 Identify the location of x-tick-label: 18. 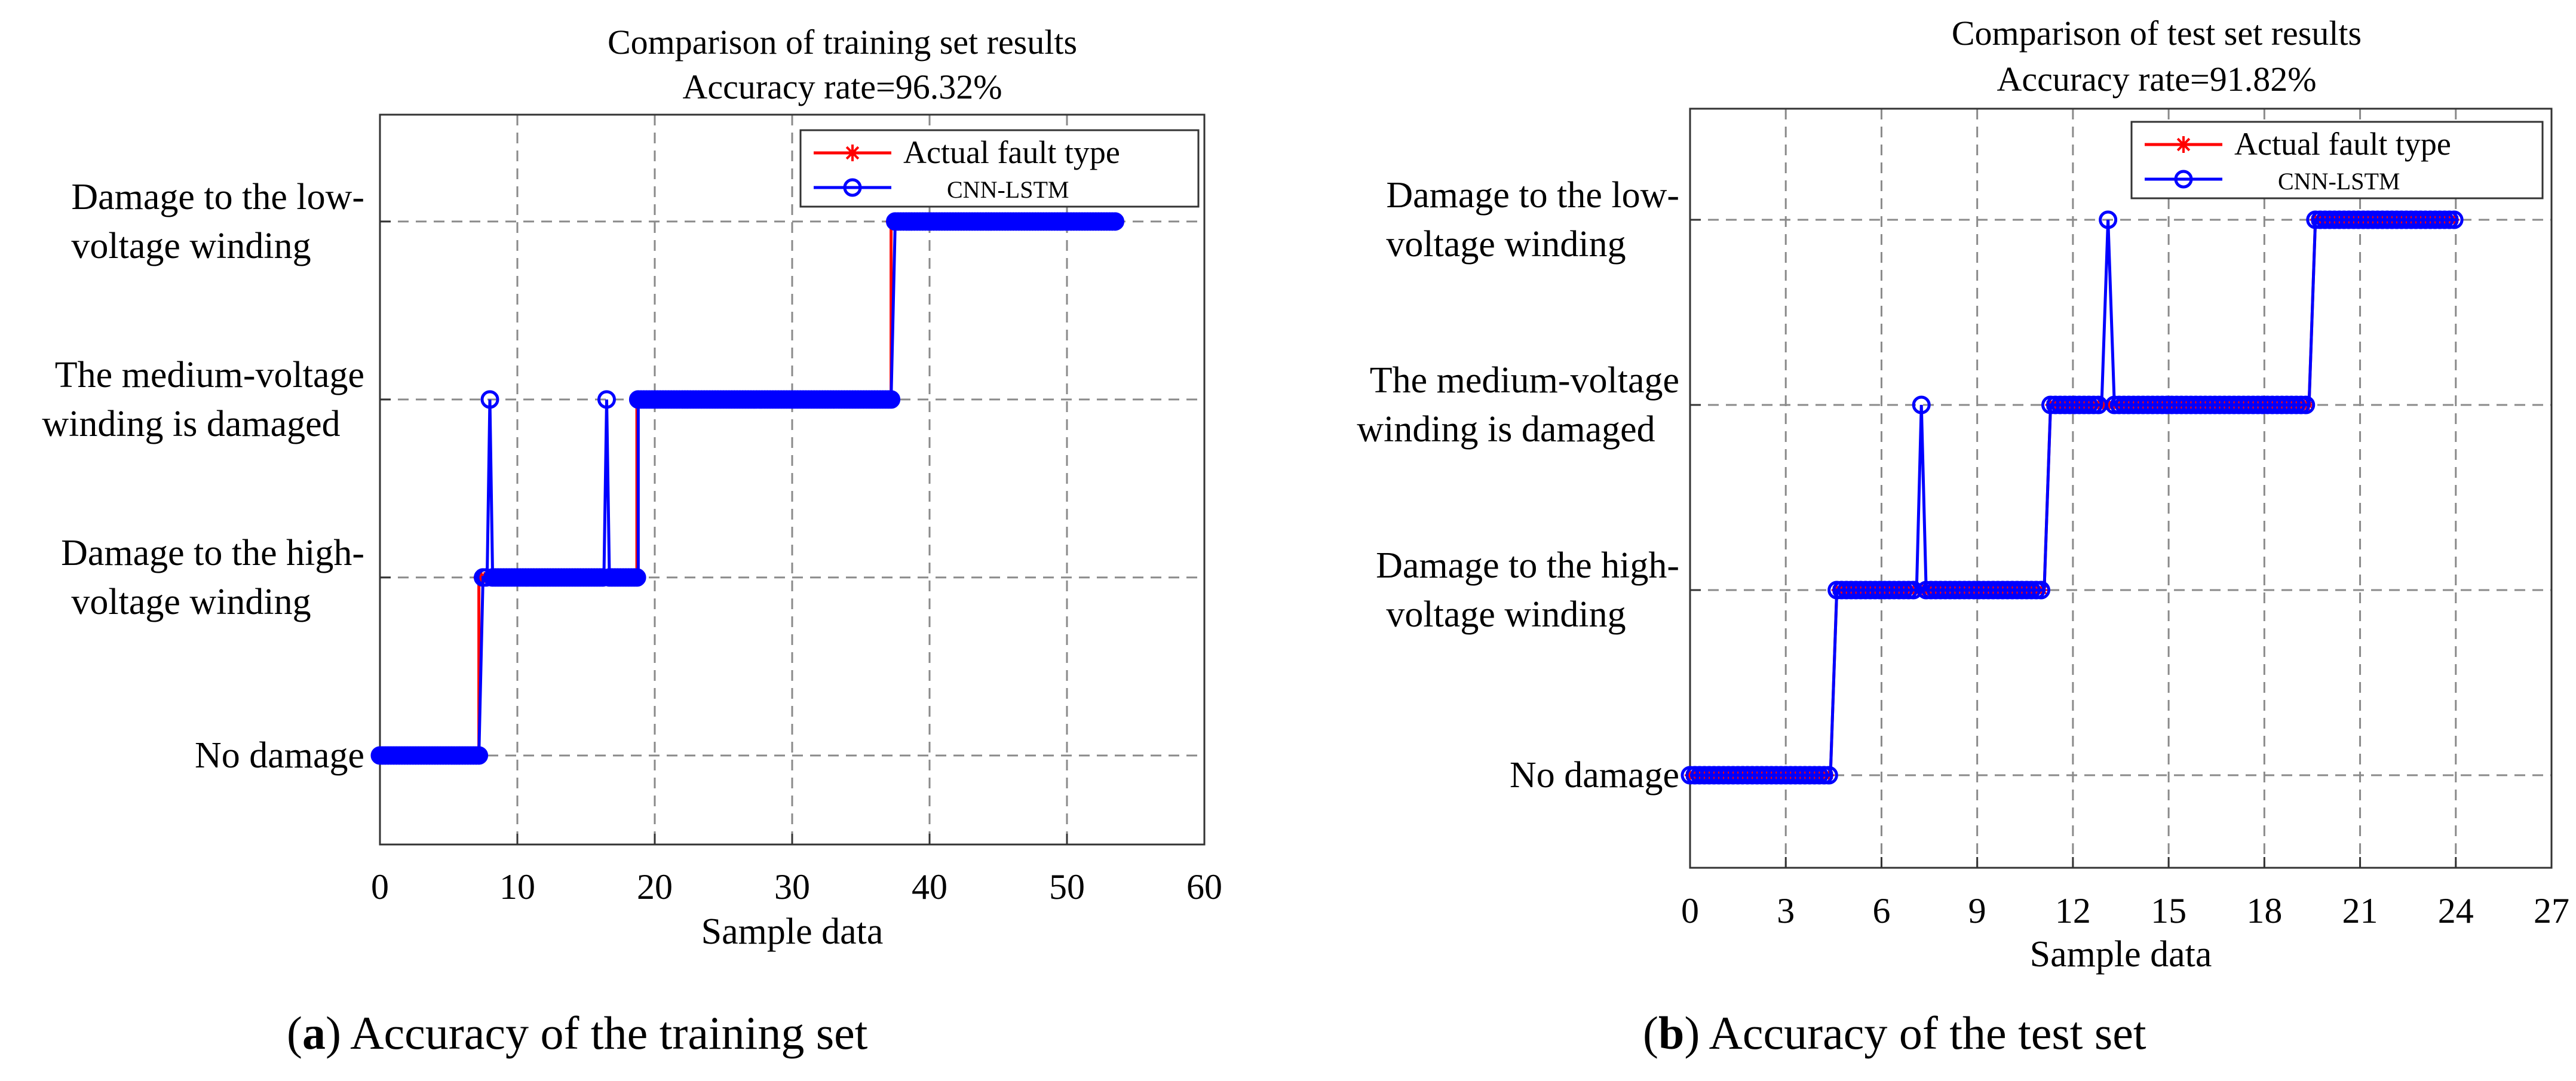
(2264, 911).